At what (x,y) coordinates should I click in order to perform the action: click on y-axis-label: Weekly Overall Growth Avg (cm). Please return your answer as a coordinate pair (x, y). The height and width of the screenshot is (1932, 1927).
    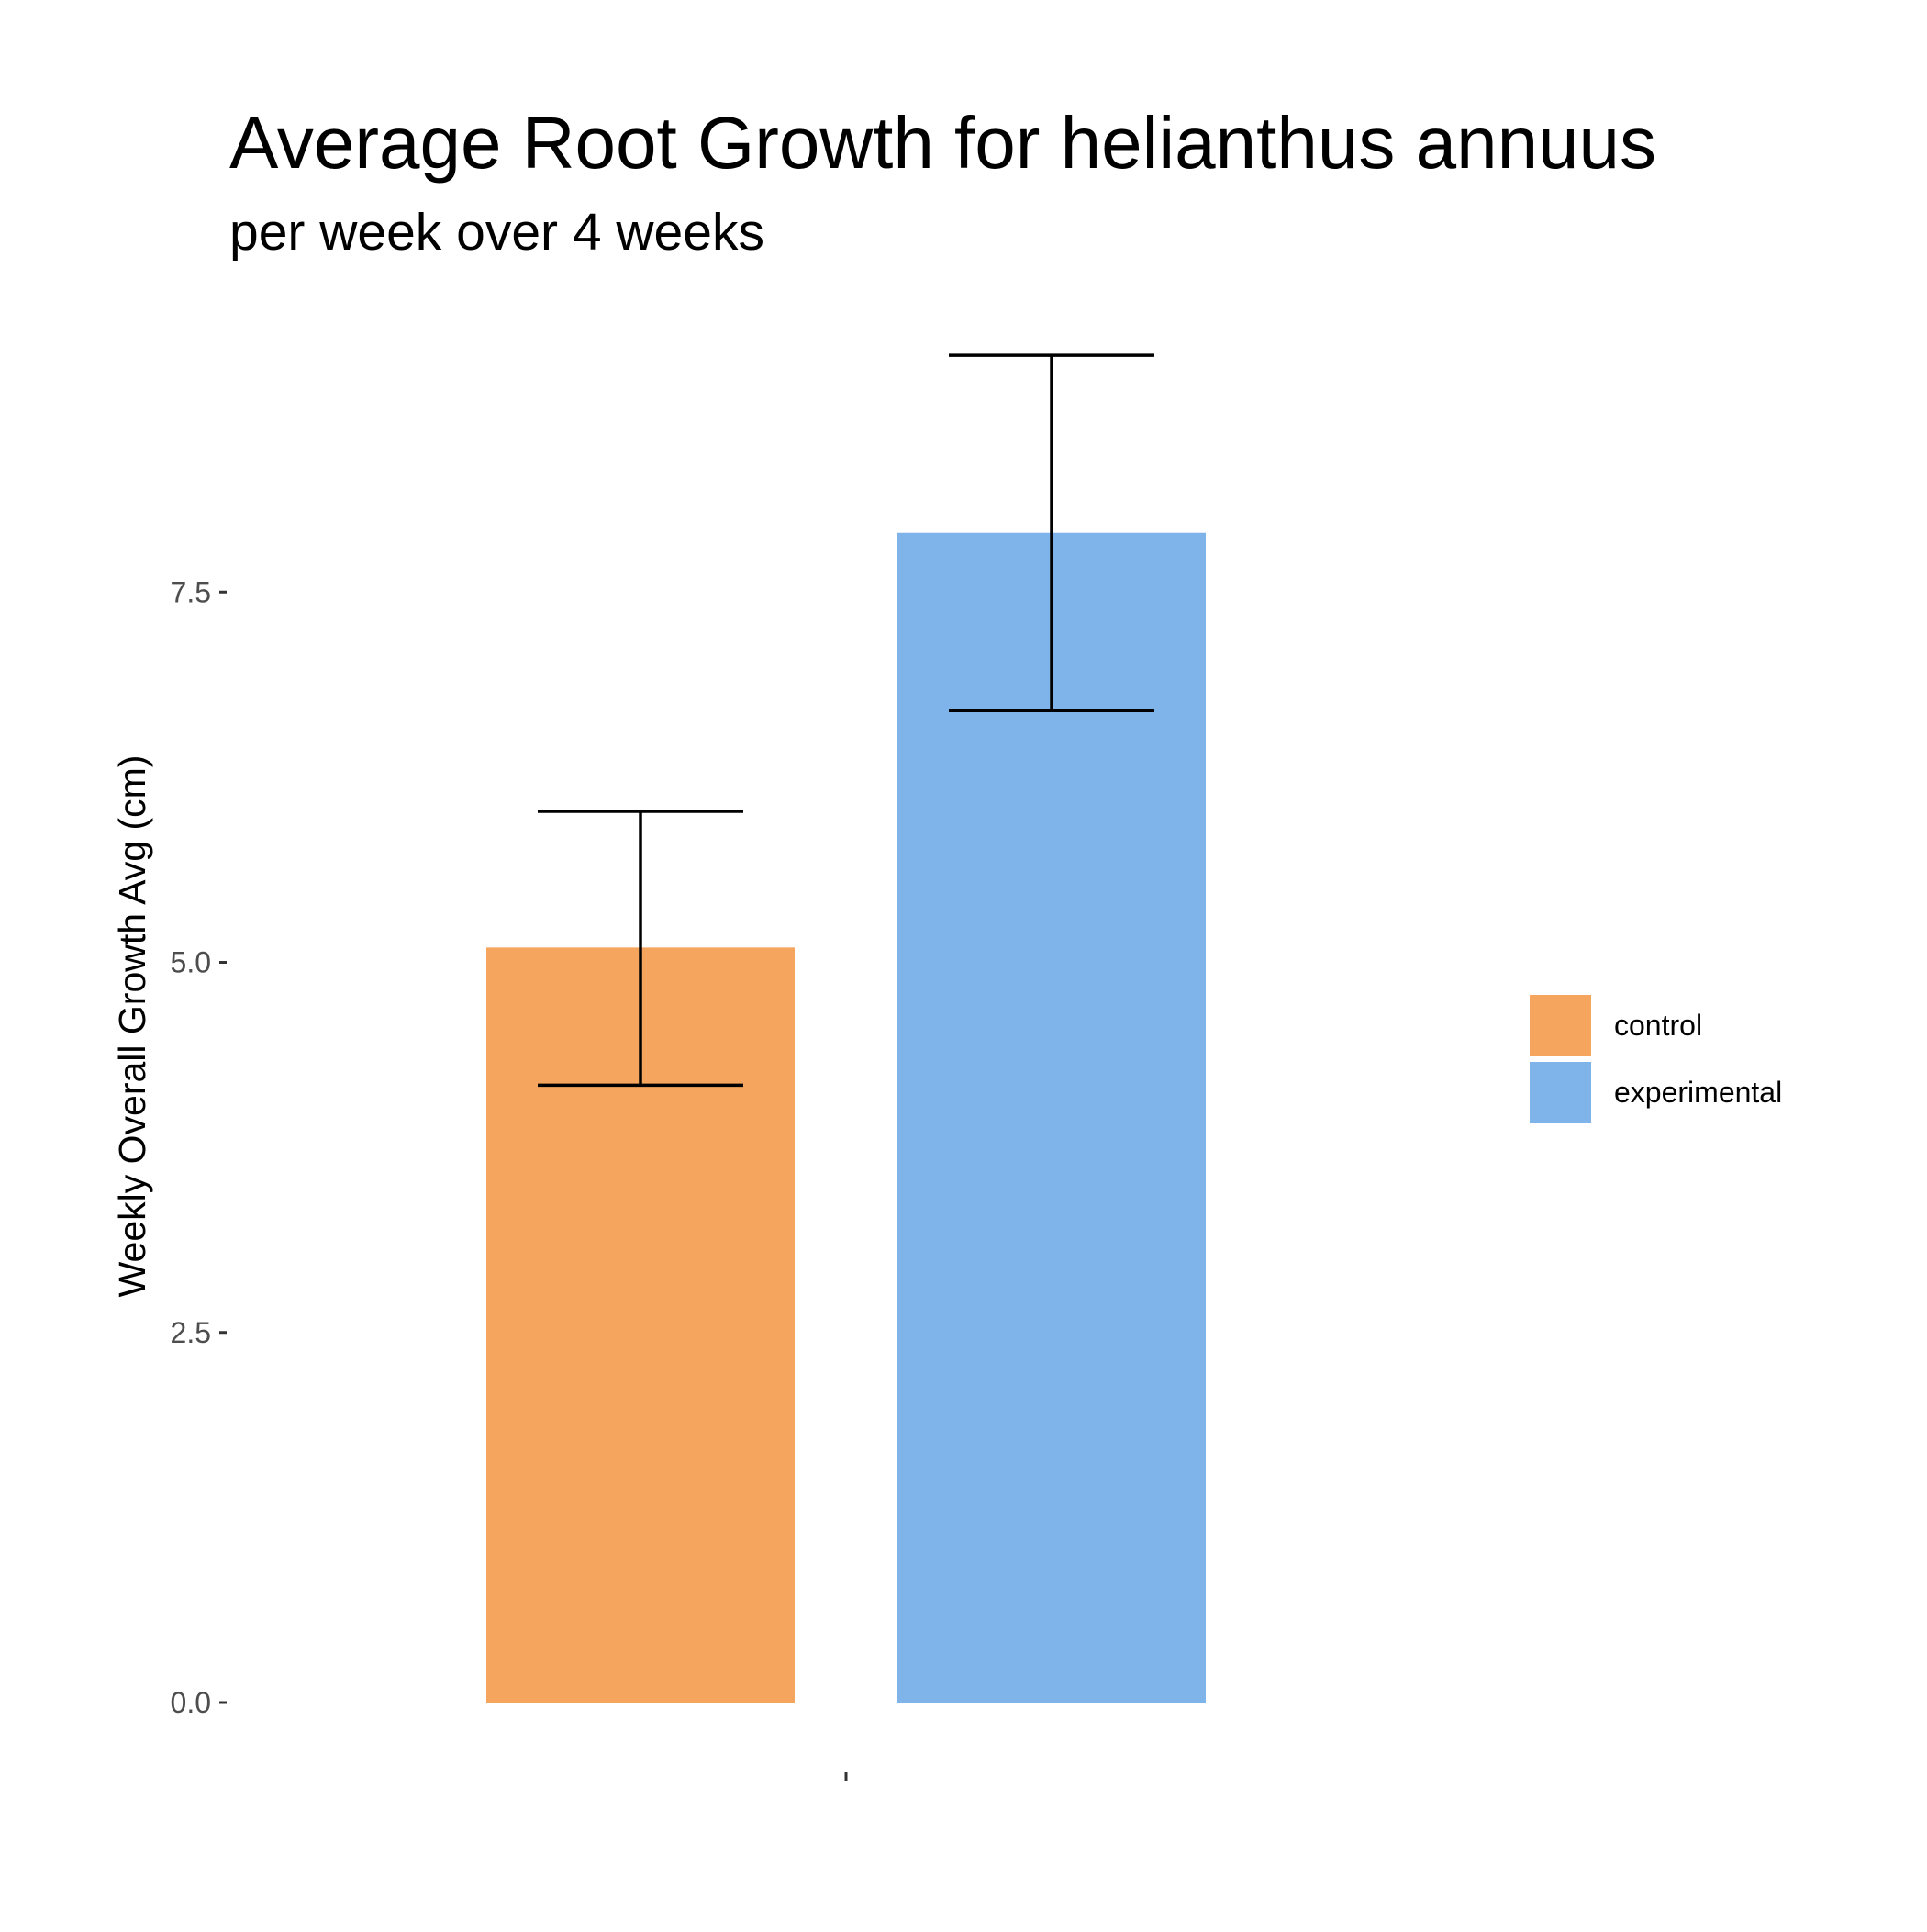
    Looking at the image, I should click on (132, 1026).